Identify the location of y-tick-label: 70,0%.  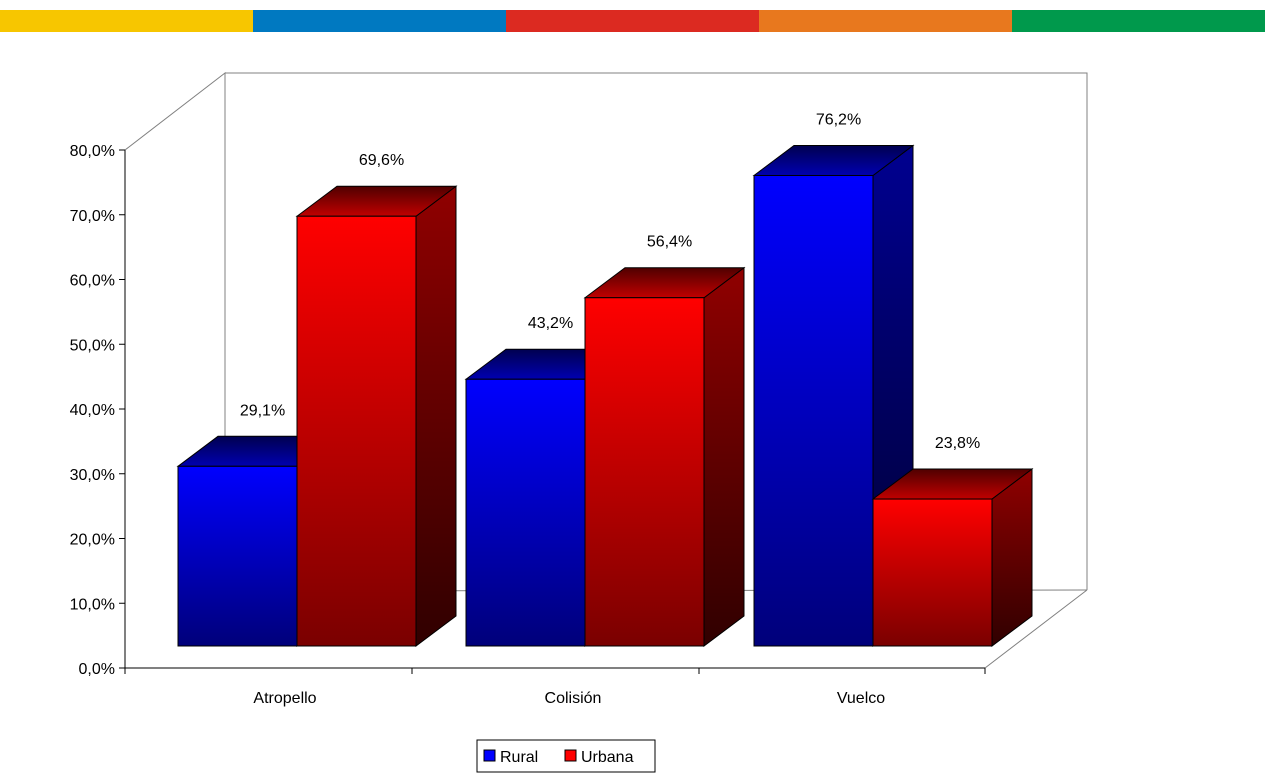
(92, 216).